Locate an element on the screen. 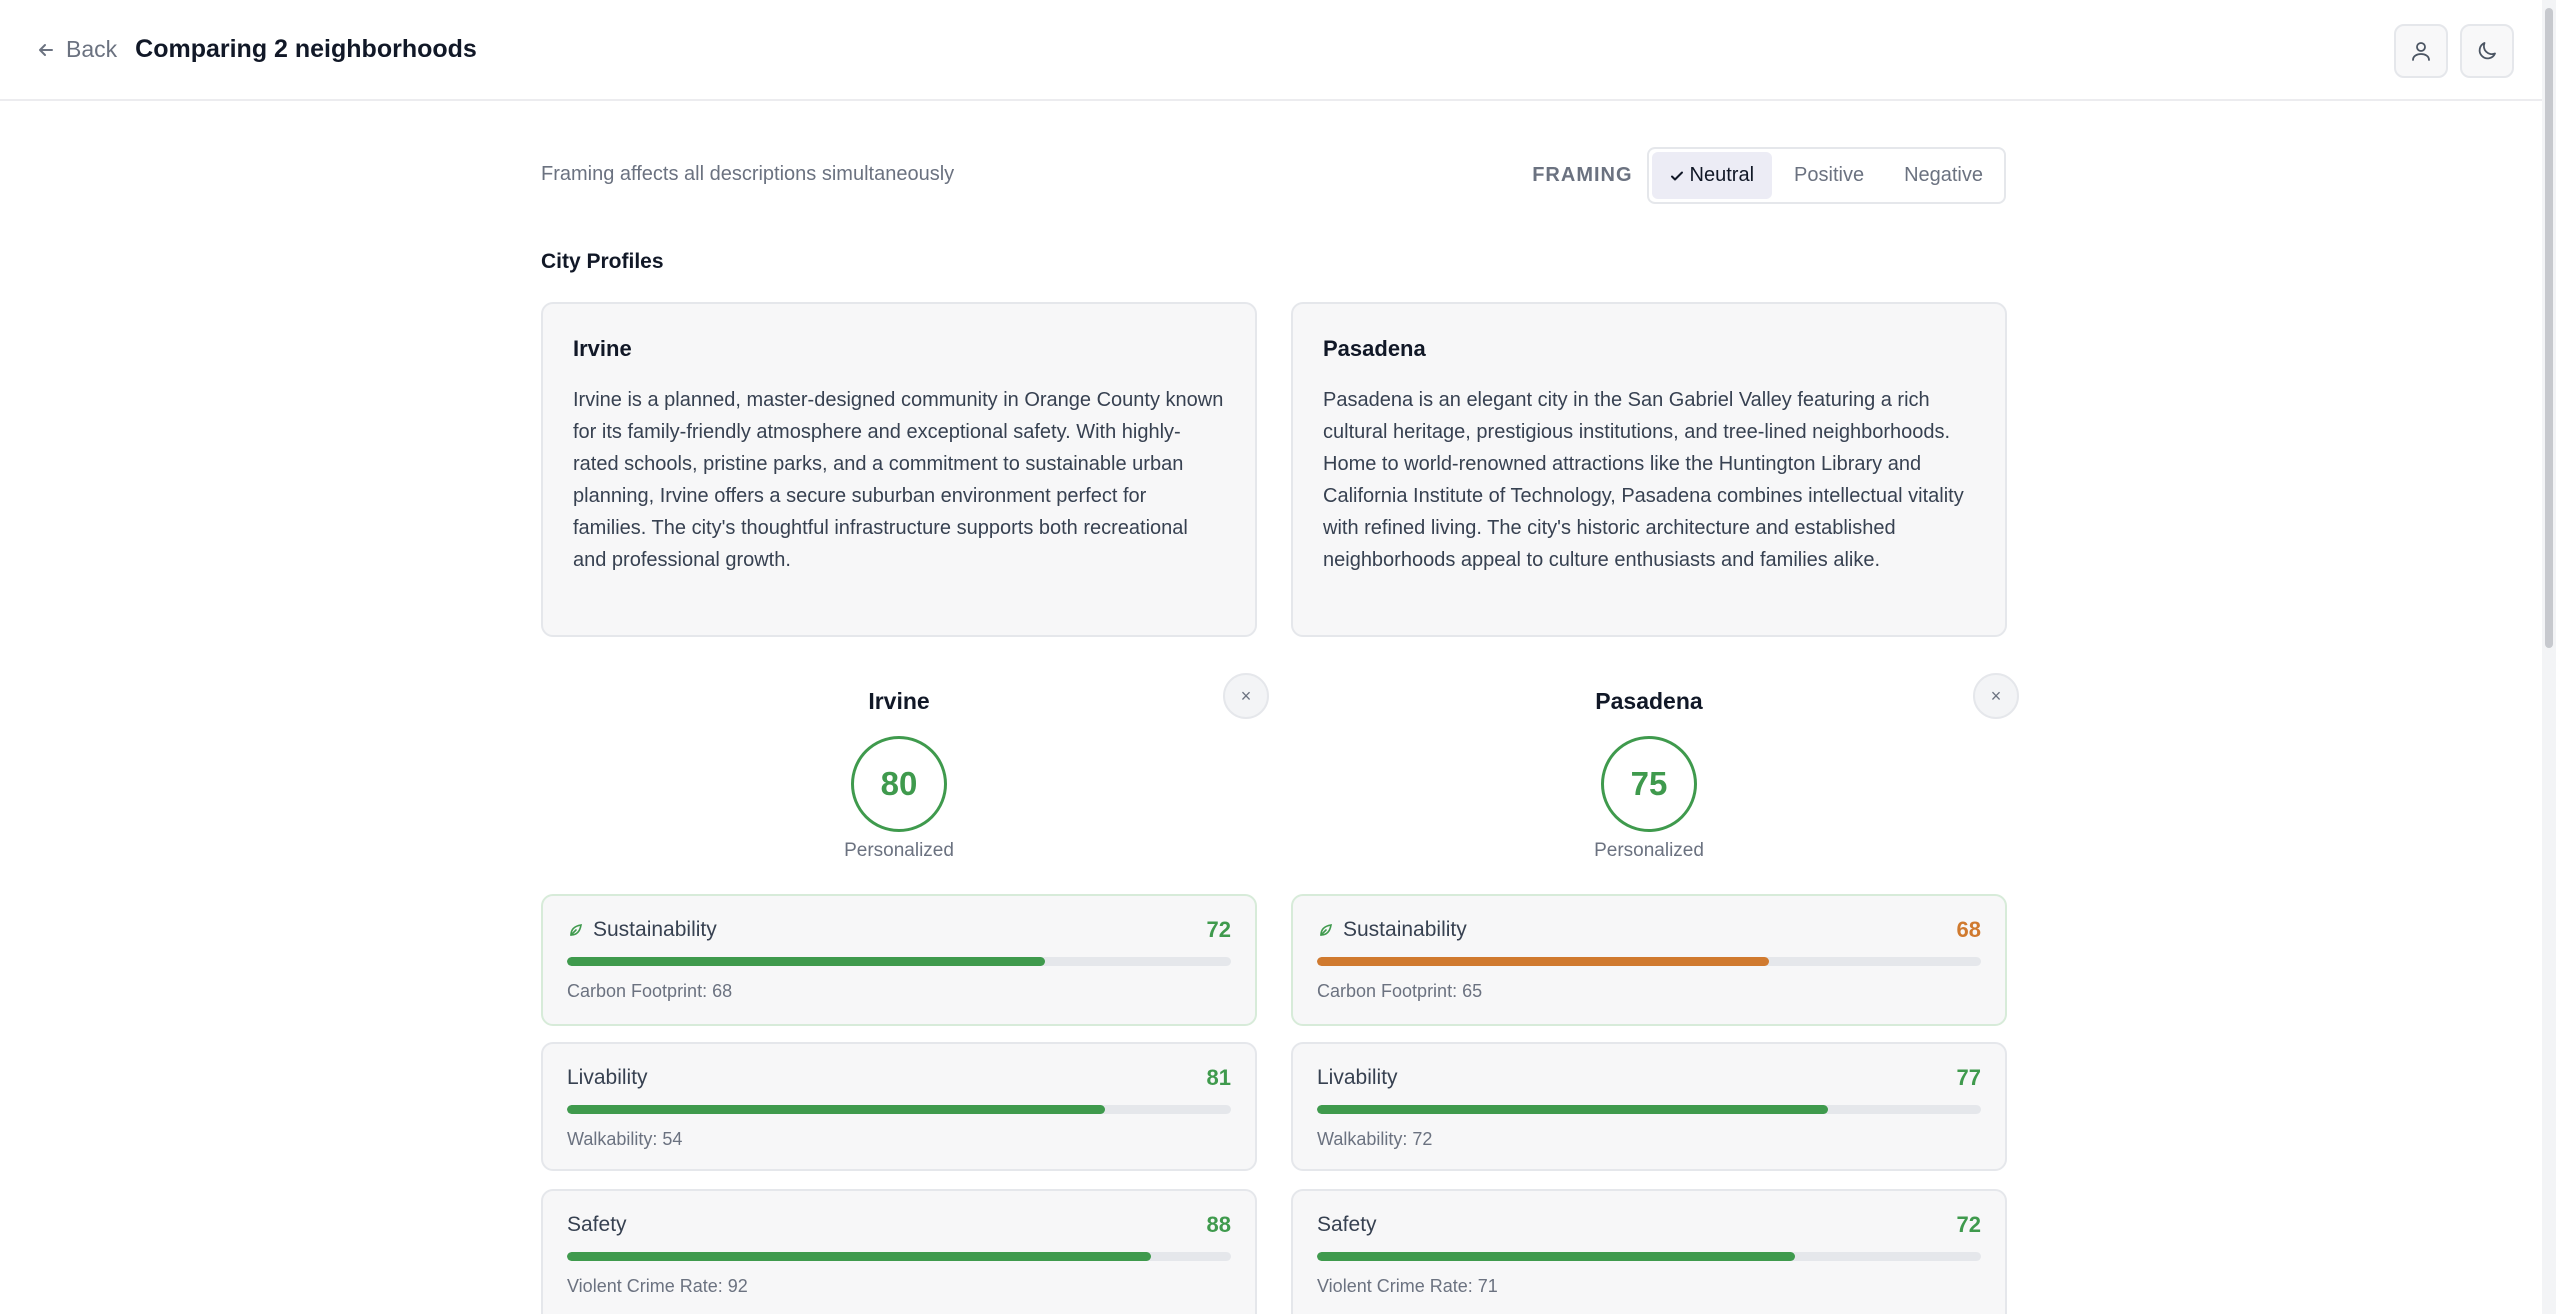 The height and width of the screenshot is (1314, 2556). framing-control: FRAMING Neutral Positive Negative is located at coordinates (1769, 175).